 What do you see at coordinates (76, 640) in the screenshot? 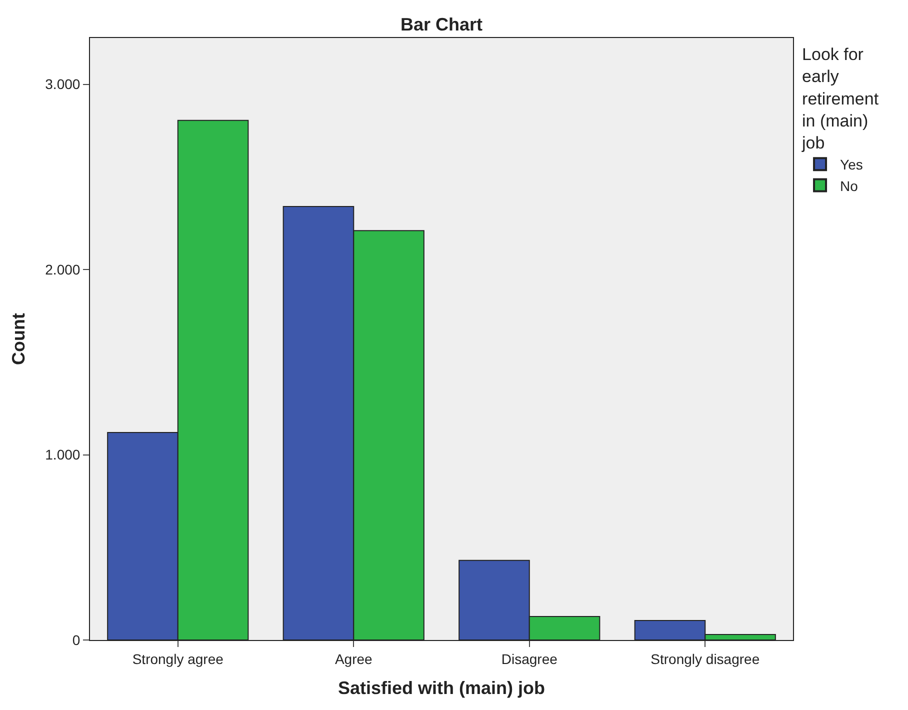
I see `y-tick-label: 0` at bounding box center [76, 640].